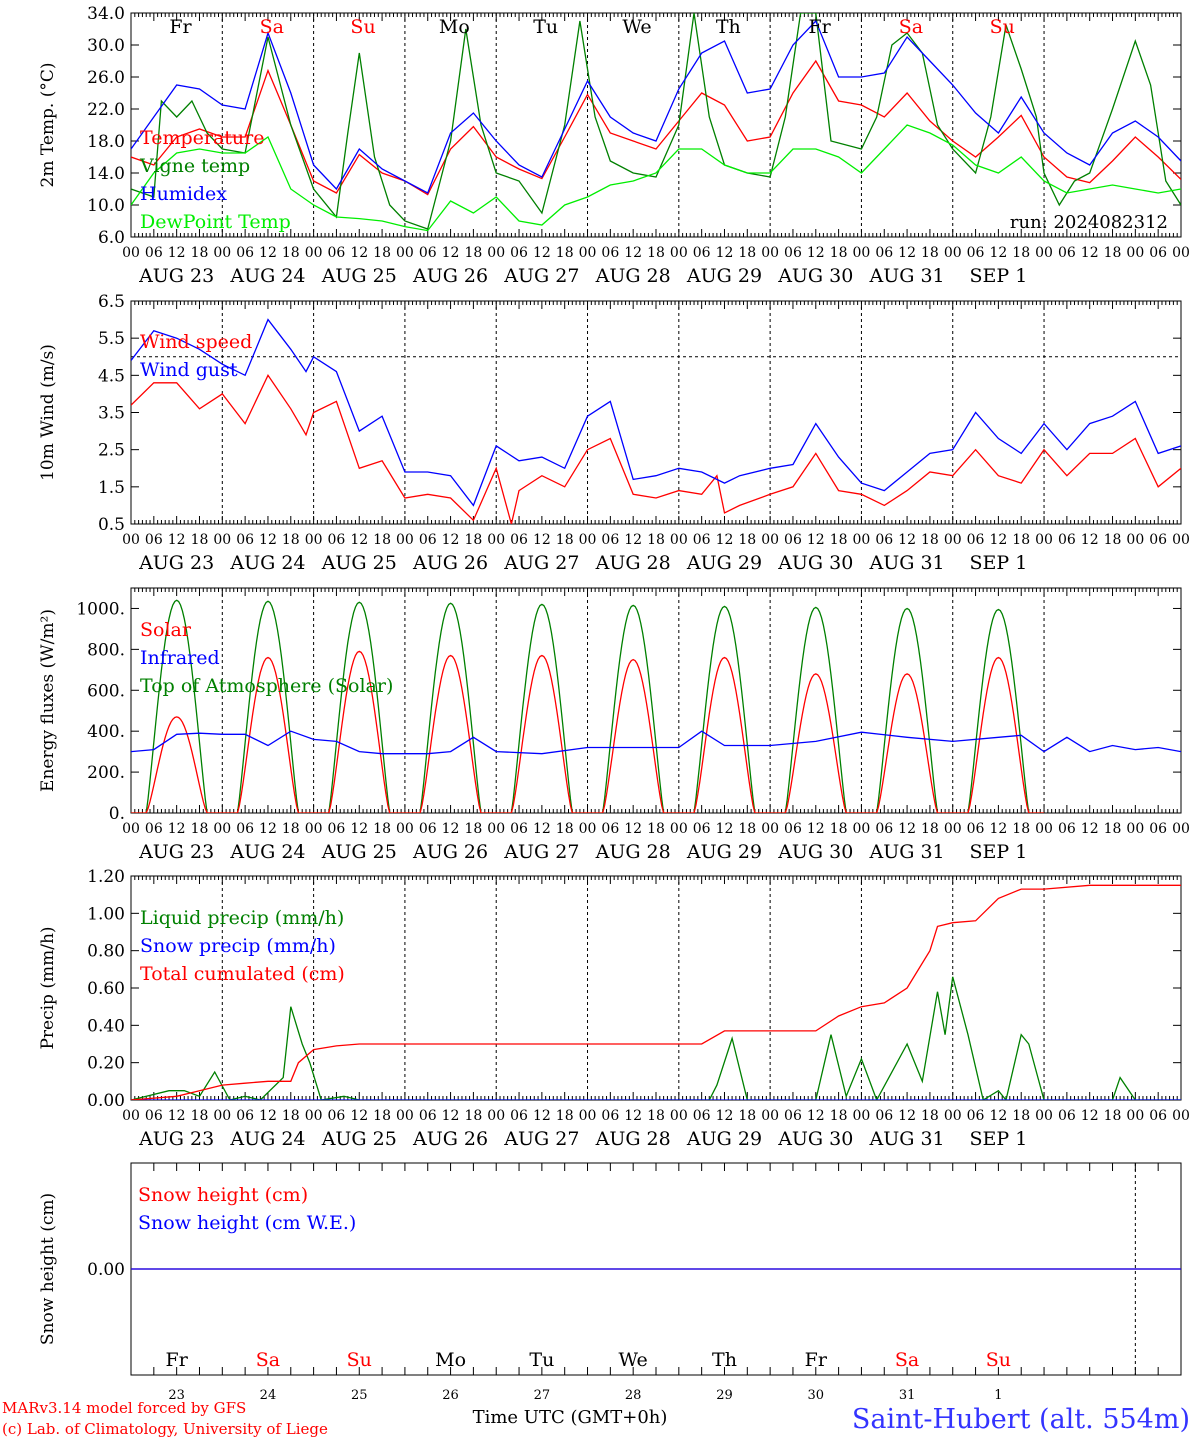  I want to click on date-label: AUG 28, so click(633, 563).